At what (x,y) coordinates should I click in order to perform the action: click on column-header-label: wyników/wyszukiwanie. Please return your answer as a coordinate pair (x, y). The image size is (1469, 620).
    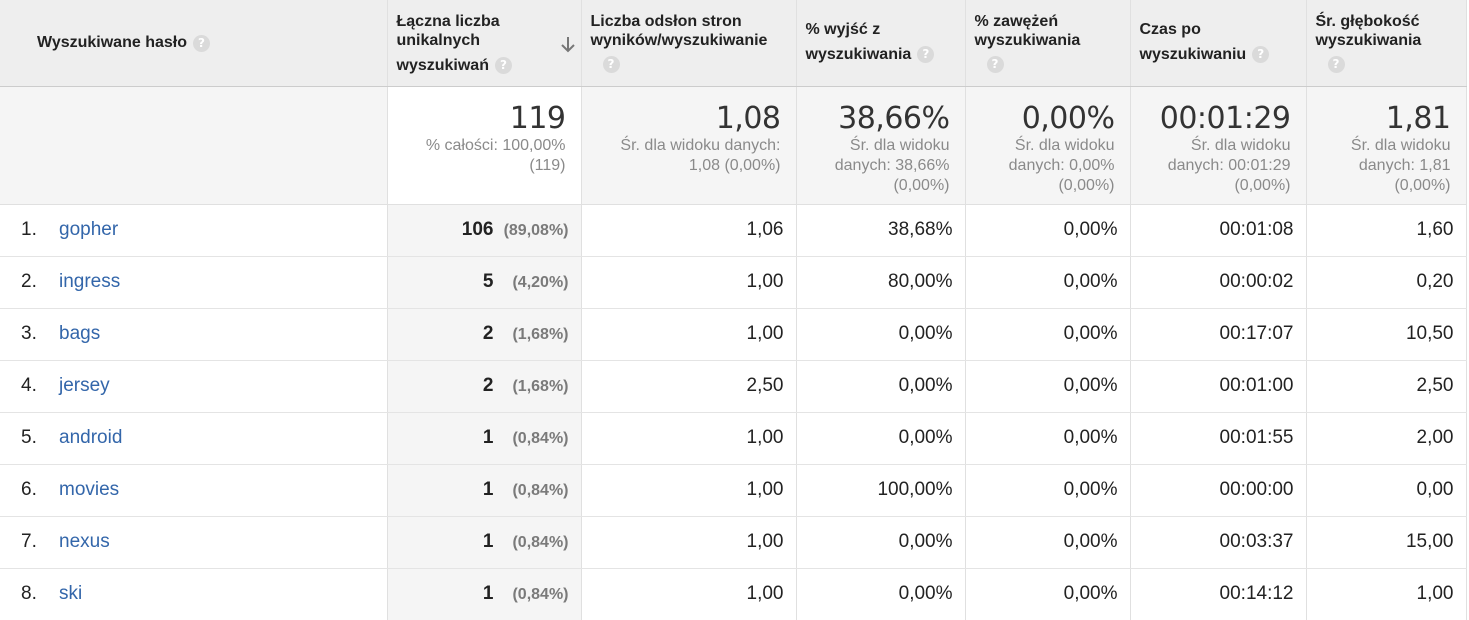
    Looking at the image, I should click on (679, 40).